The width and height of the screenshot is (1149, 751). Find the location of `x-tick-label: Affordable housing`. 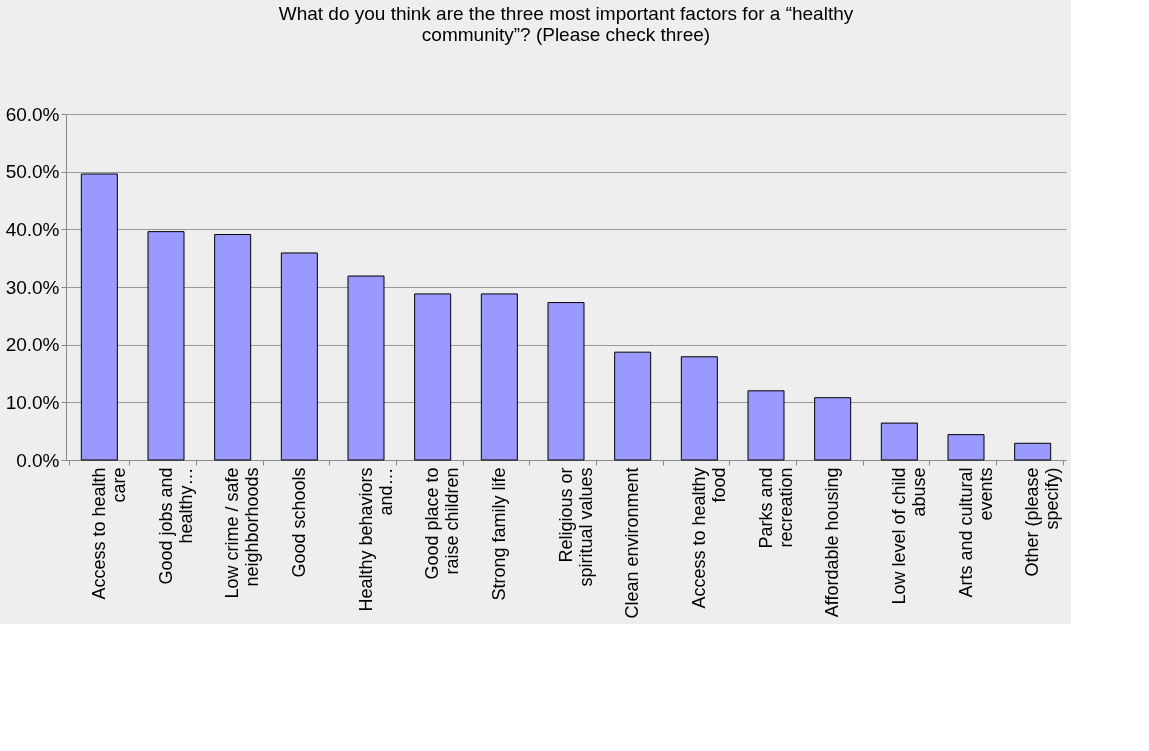

x-tick-label: Affordable housing is located at coordinates (832, 542).